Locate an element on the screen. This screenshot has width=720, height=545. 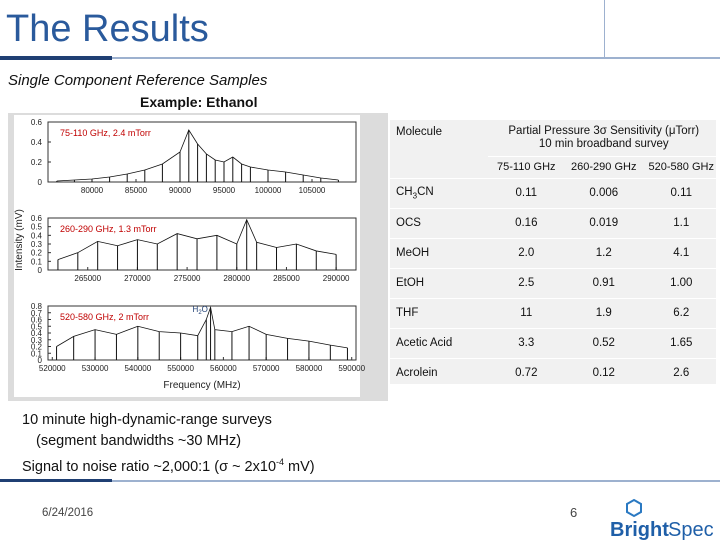
band-header: 520-580 GHz is located at coordinates (681, 167).